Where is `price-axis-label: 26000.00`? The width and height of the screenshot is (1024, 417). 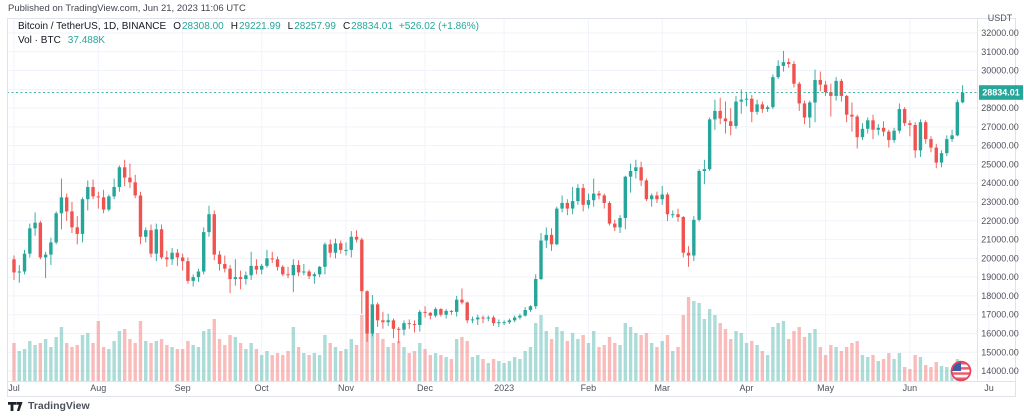
price-axis-label: 26000.00 is located at coordinates (1000, 146).